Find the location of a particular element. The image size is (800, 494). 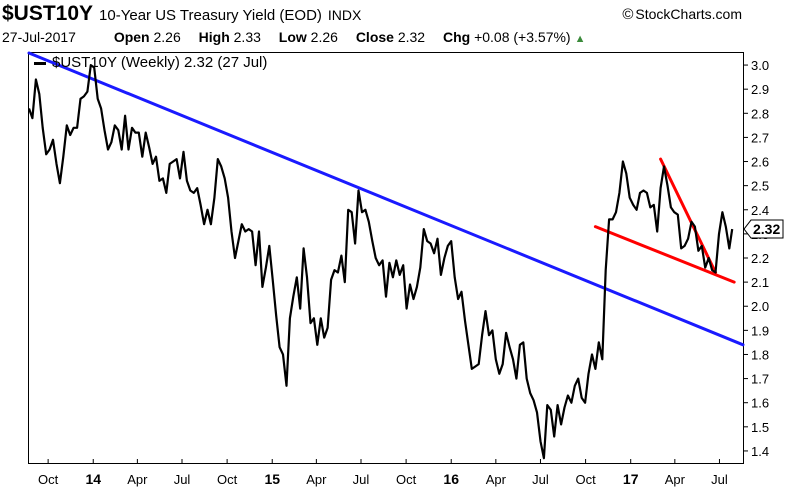

y-tick-label: 2.5 is located at coordinates (760, 186).